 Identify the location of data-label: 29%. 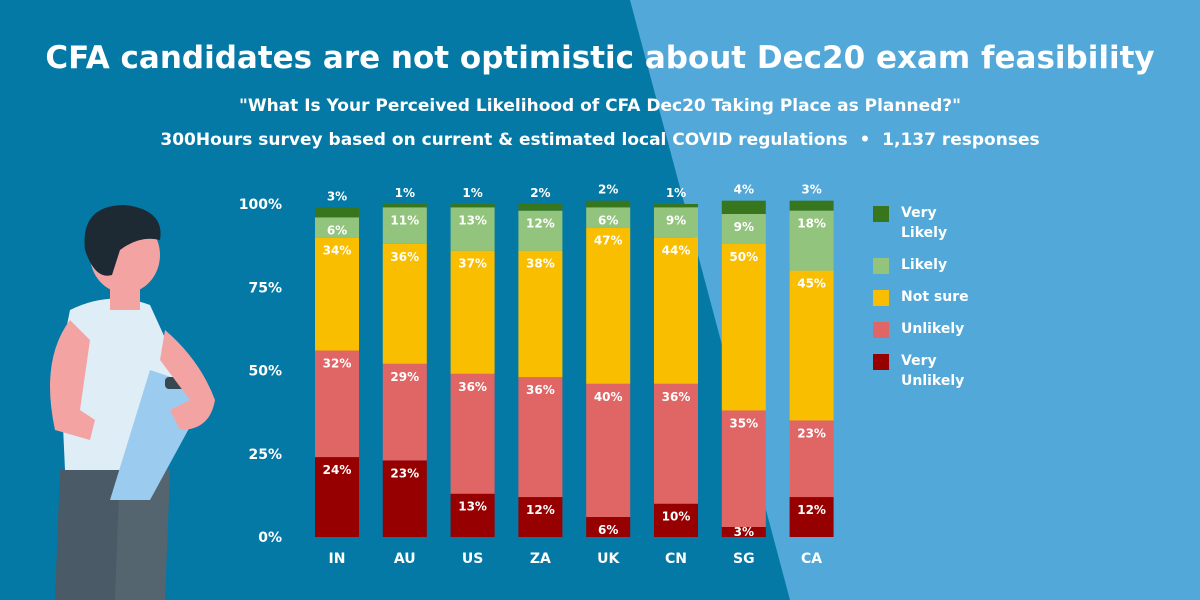
(404, 377).